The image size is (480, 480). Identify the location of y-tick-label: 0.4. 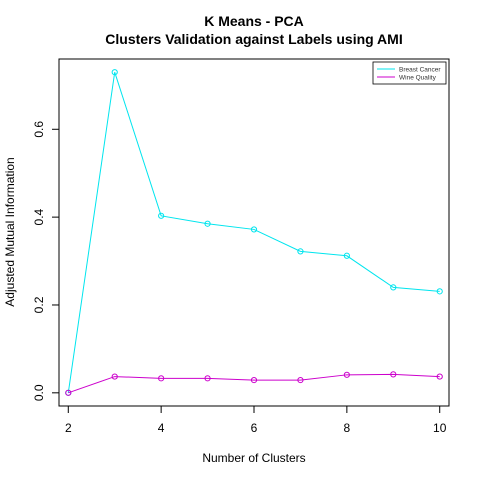
(39, 216).